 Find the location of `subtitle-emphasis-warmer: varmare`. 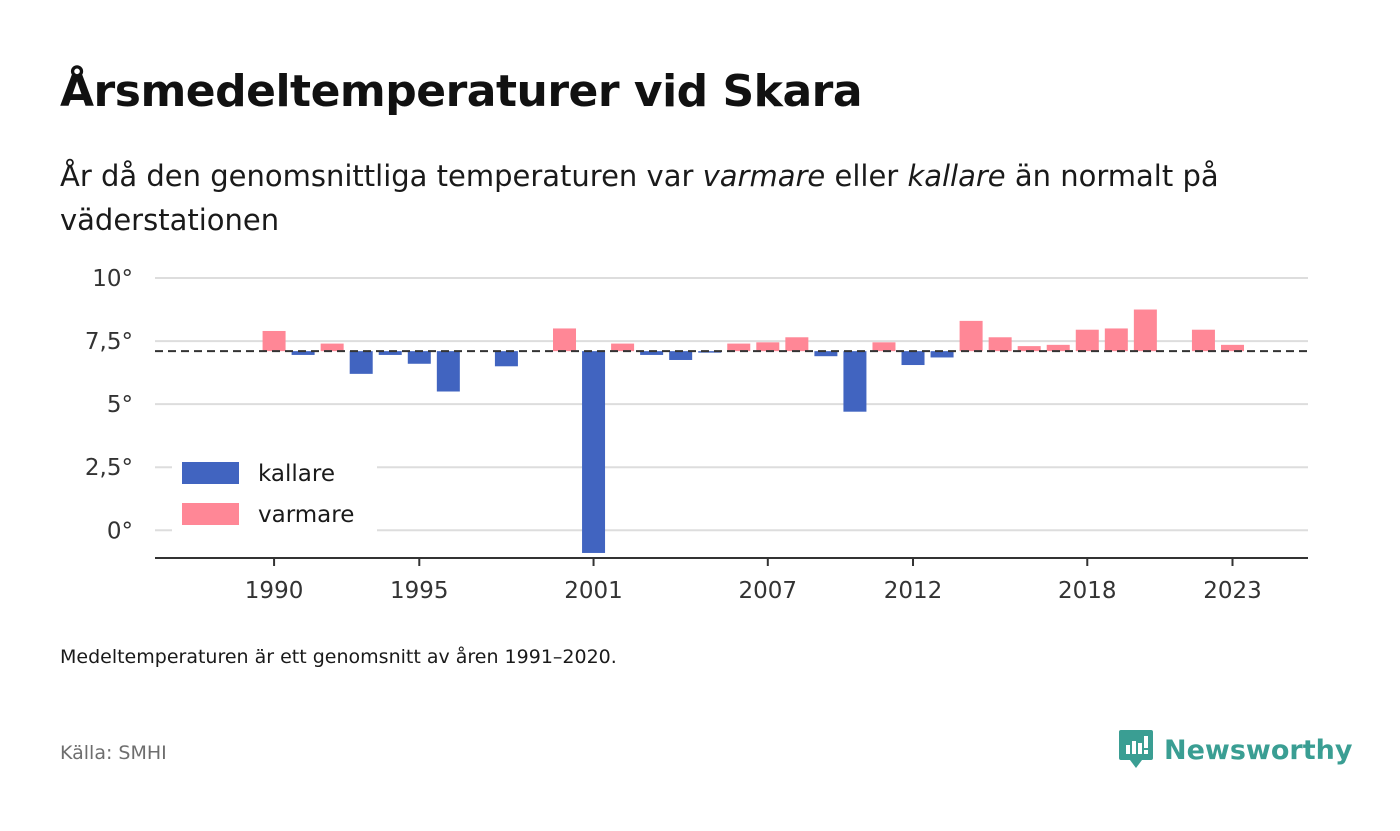

subtitle-emphasis-warmer: varmare is located at coordinates (764, 176).